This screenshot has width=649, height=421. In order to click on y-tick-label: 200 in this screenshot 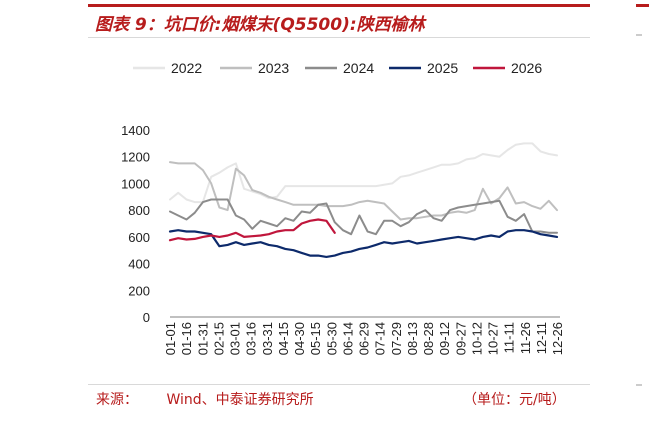, I will do `click(139, 290)`.